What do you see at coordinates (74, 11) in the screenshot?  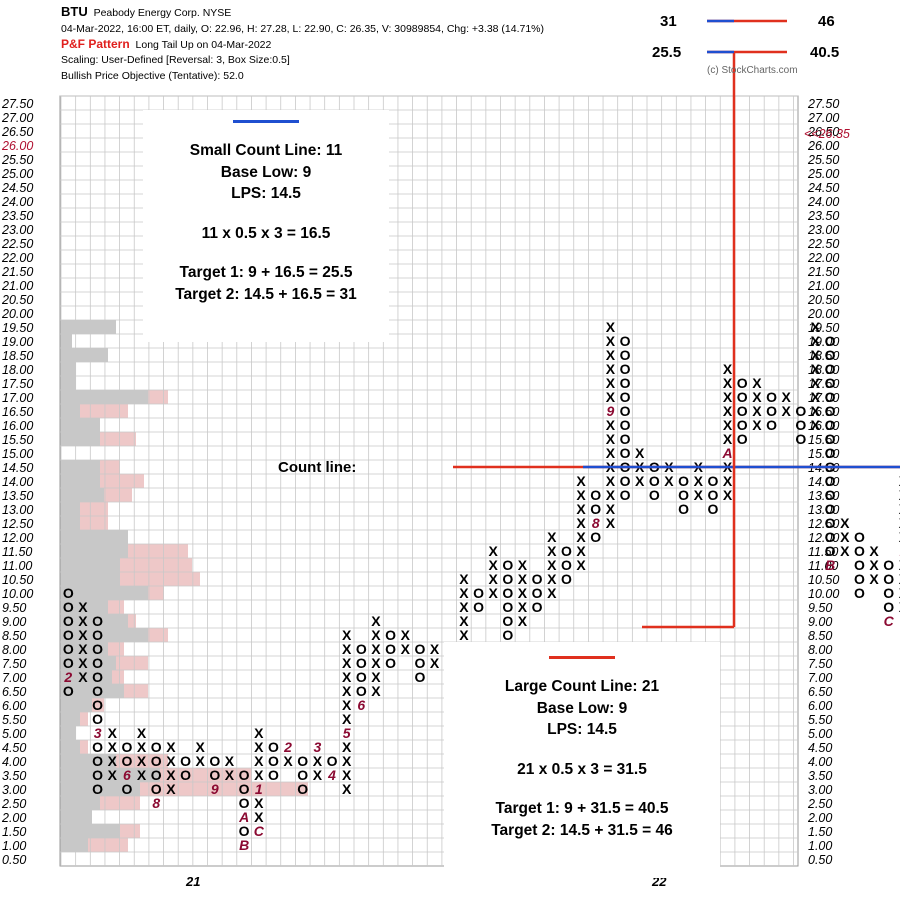 I see `symbol-label: BTU` at bounding box center [74, 11].